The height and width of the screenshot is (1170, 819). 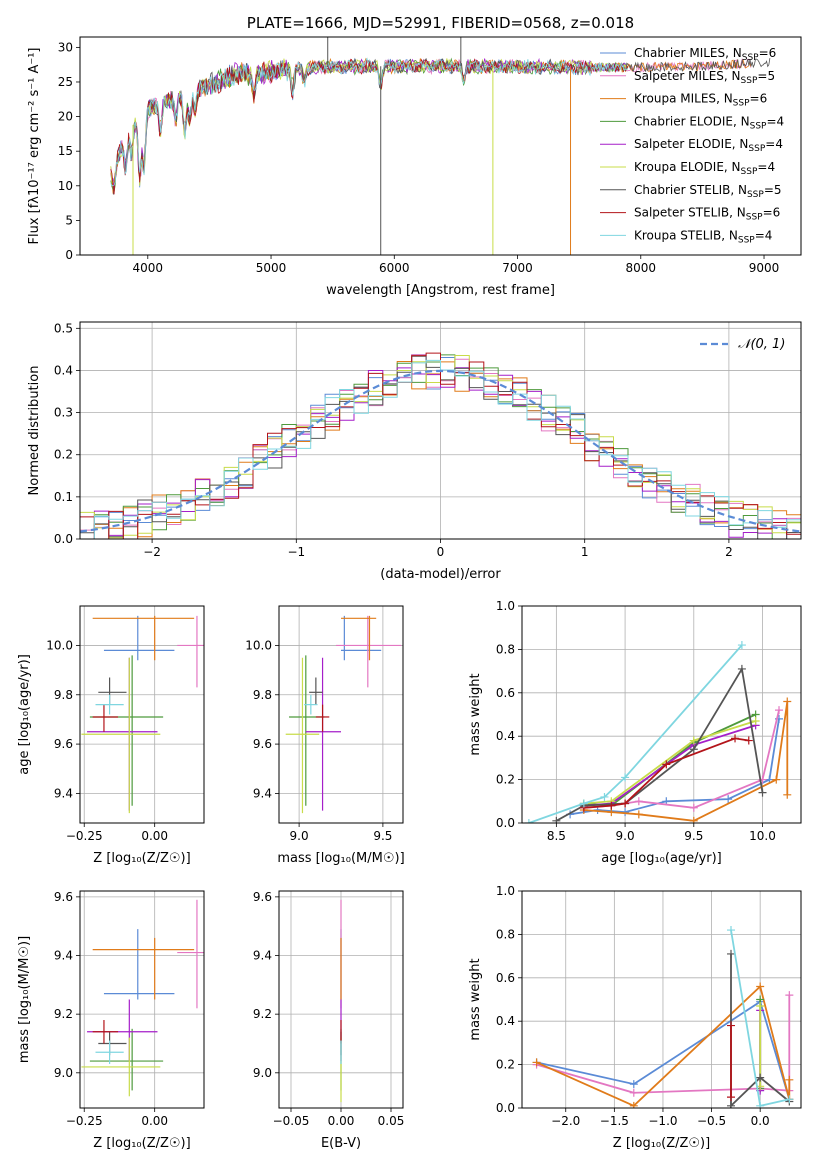 I want to click on errorbar-chabrier-stelib, so click(x=316, y=691).